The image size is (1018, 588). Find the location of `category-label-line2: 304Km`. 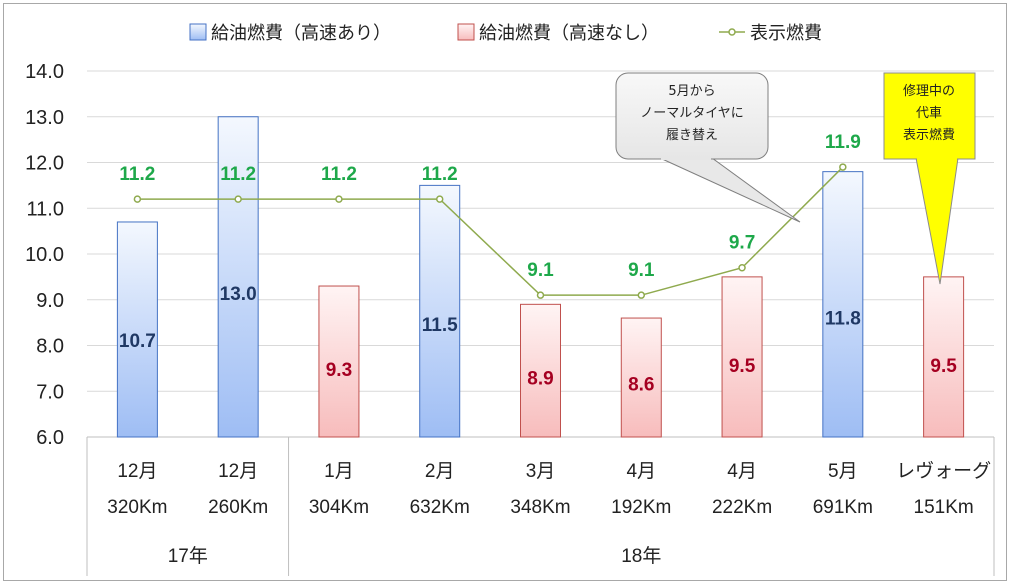

category-label-line2: 304Km is located at coordinates (339, 507).